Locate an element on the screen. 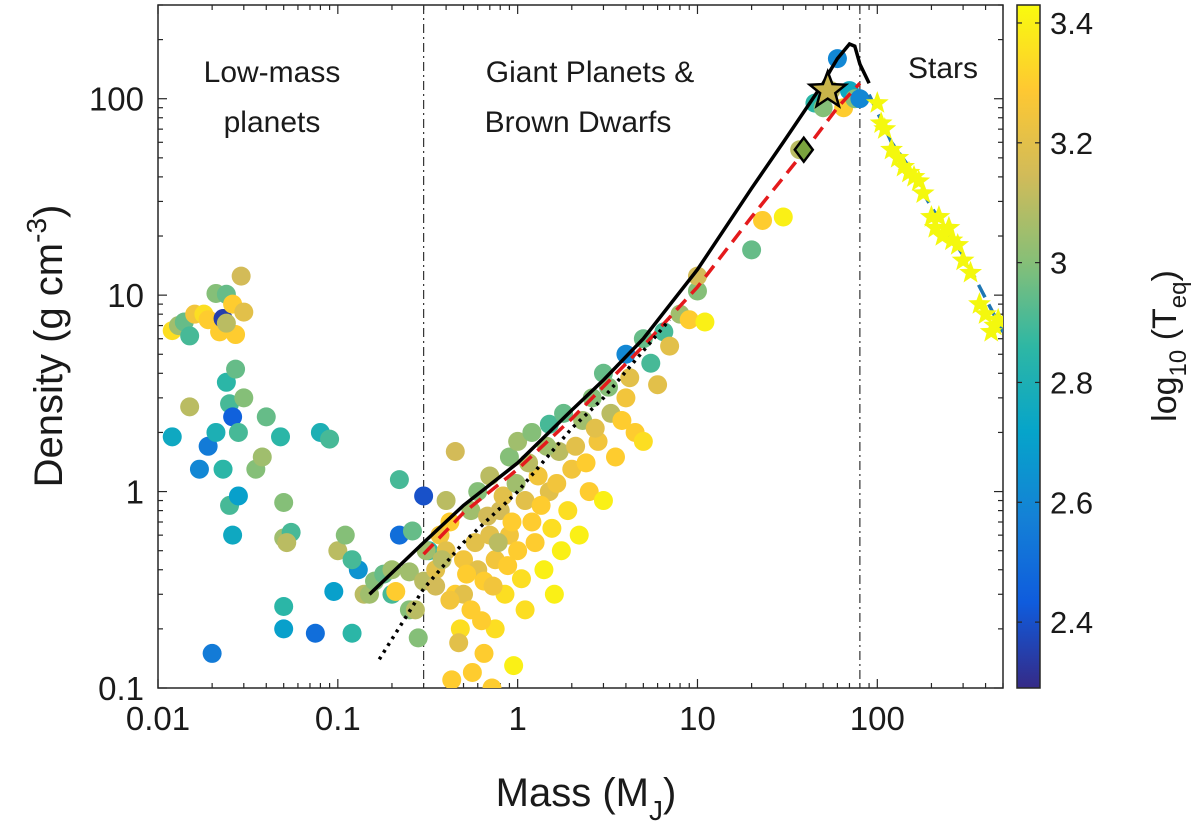 This screenshot has height=836, width=1200. colorbar-tick-label: 3.4 is located at coordinates (1071, 23).